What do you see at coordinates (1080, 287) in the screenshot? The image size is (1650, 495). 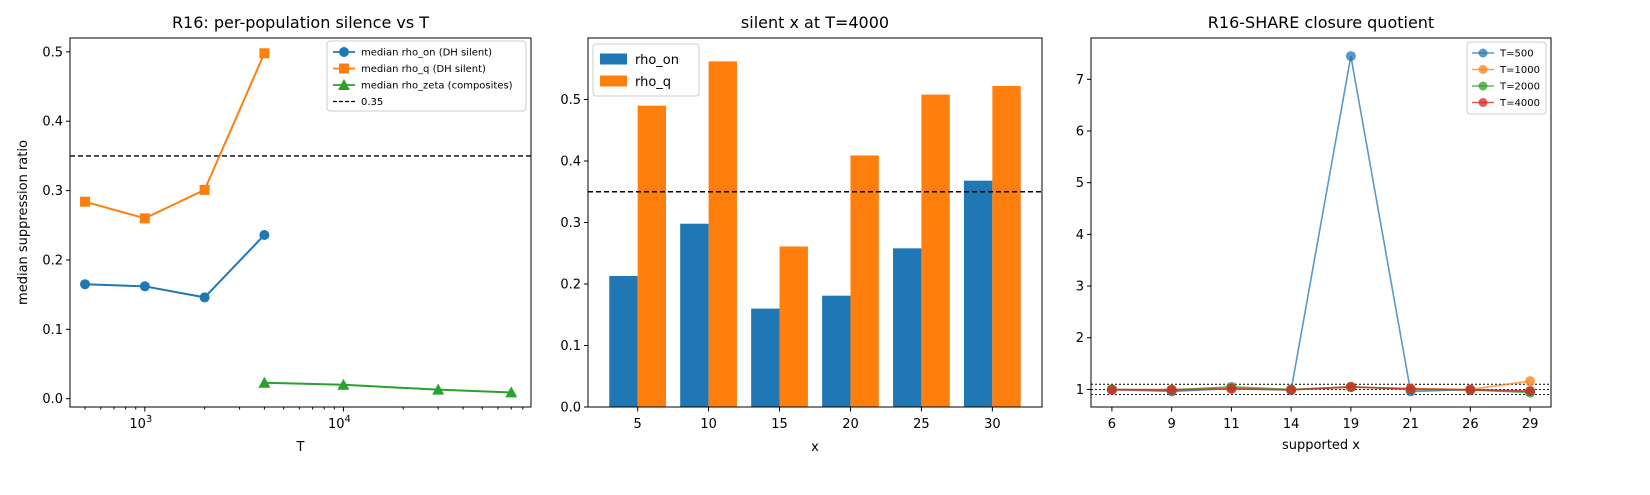 I see `y-tick-label: 3` at bounding box center [1080, 287].